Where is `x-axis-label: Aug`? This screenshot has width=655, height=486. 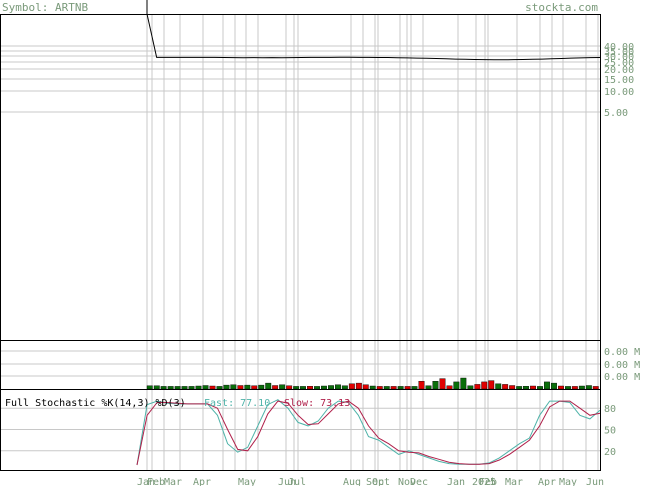 x-axis-label: Aug is located at coordinates (352, 481).